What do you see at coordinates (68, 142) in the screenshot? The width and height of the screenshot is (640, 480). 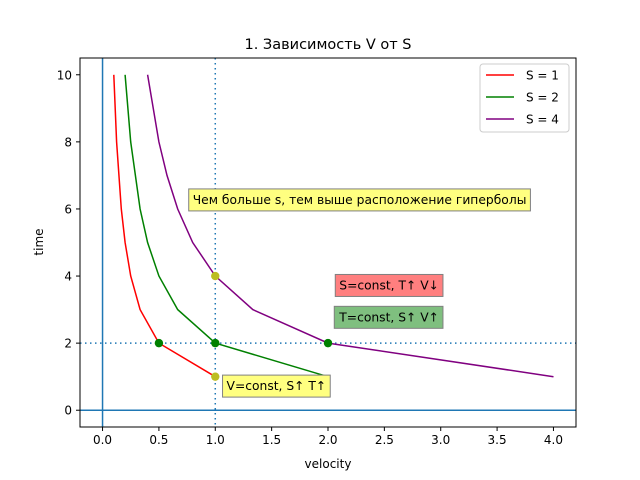 I see `y-tick-label: 8` at bounding box center [68, 142].